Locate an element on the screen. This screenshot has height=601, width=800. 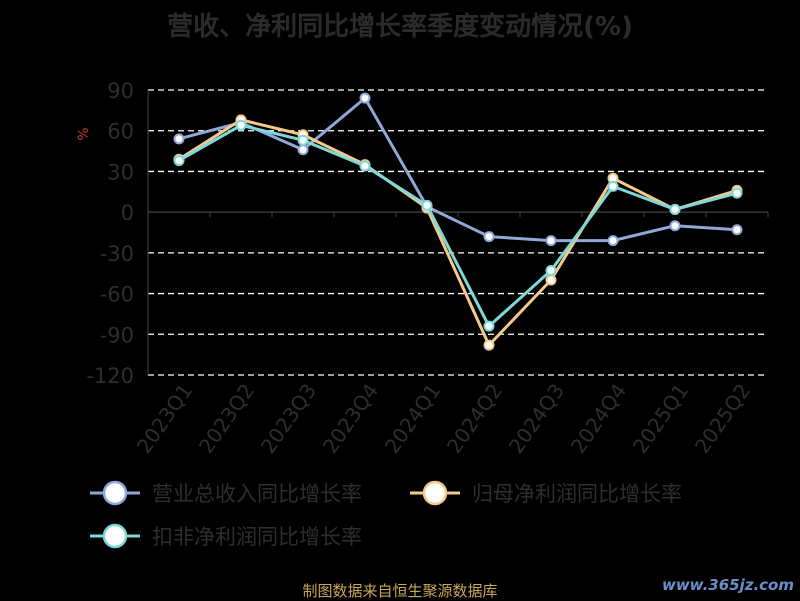
x-tick-label: 2023Q4 is located at coordinates (350, 418).